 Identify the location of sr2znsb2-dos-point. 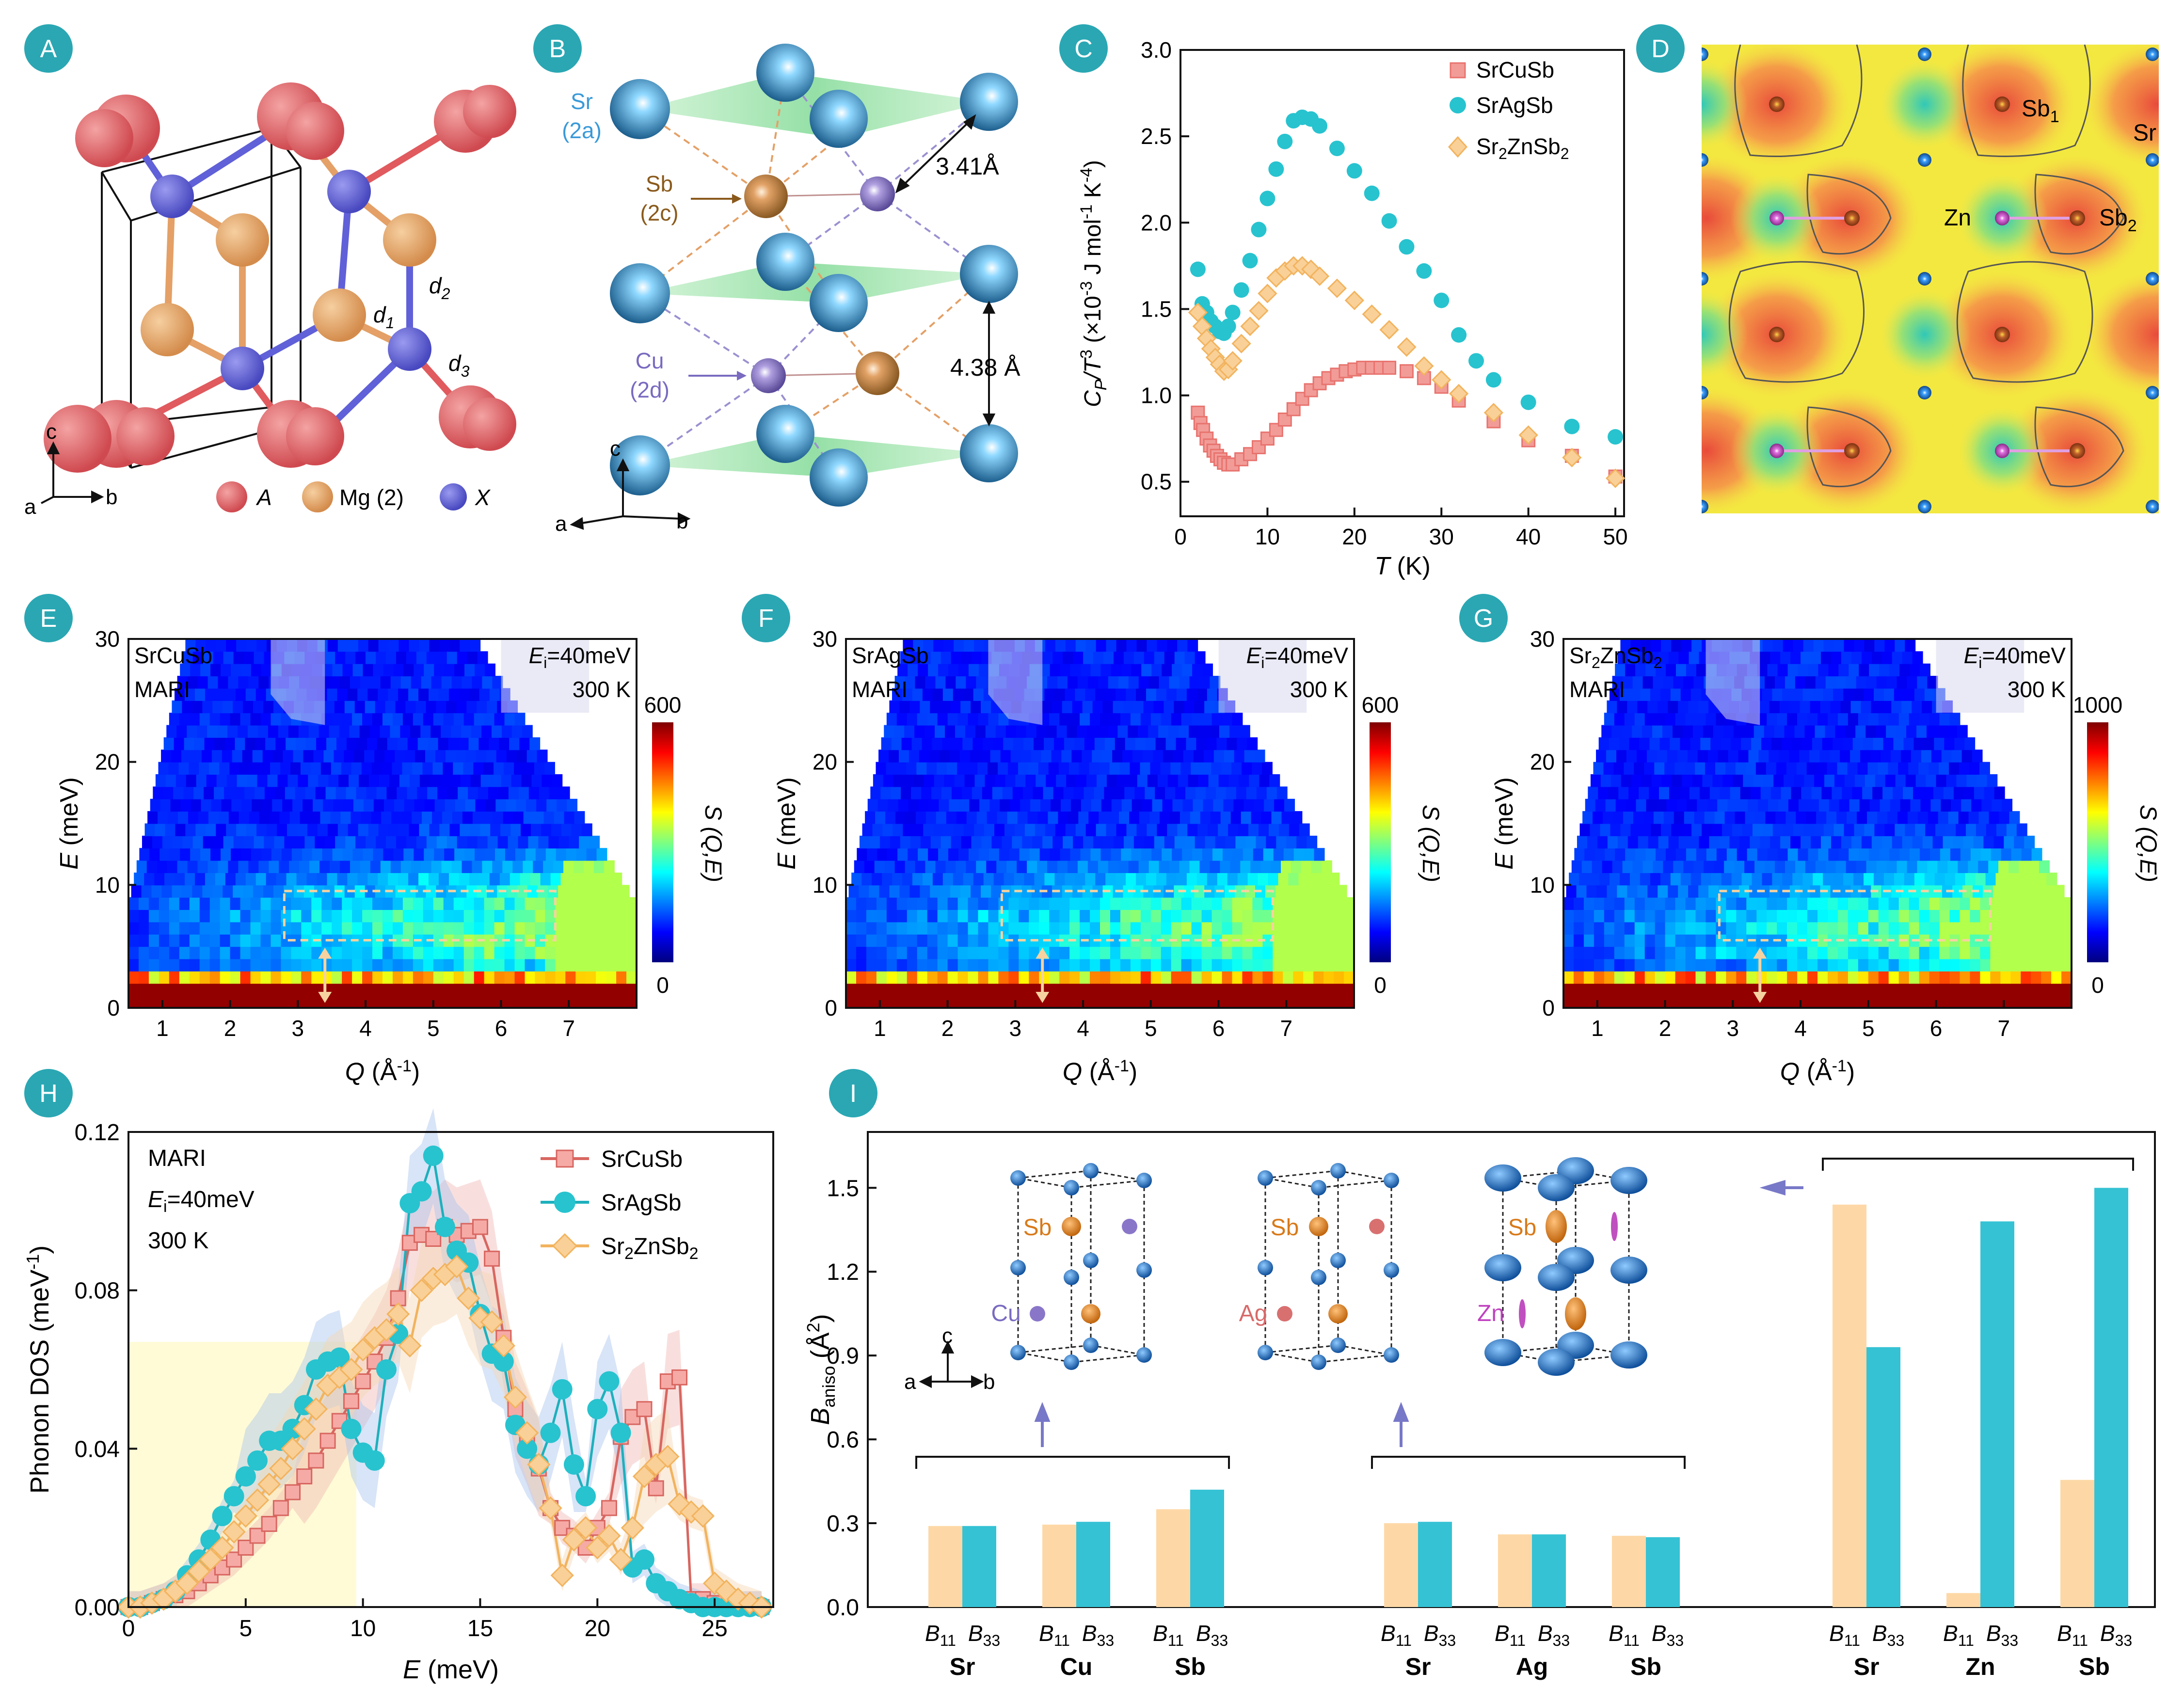
(515, 1397).